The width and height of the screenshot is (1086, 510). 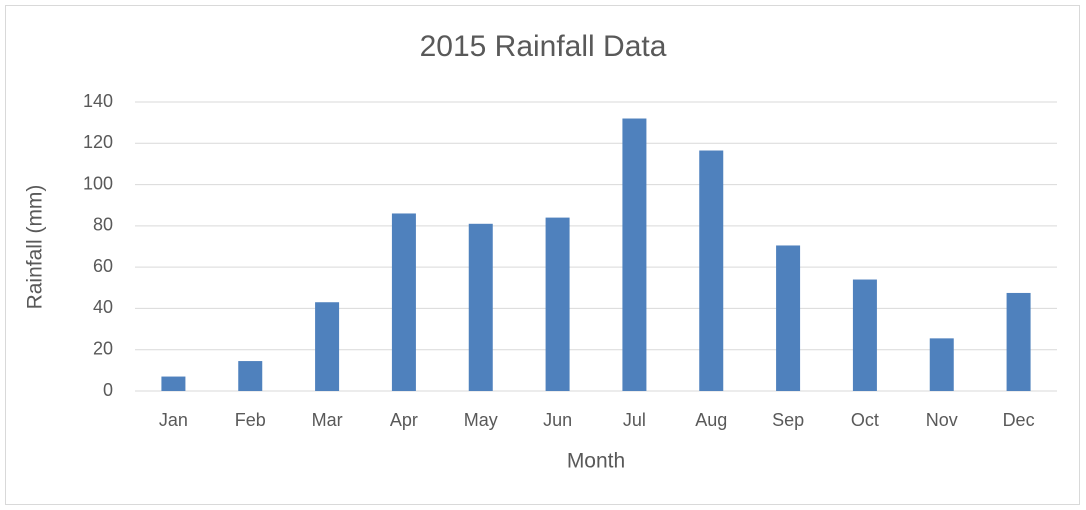 What do you see at coordinates (98, 183) in the screenshot?
I see `y-tick-label: 100` at bounding box center [98, 183].